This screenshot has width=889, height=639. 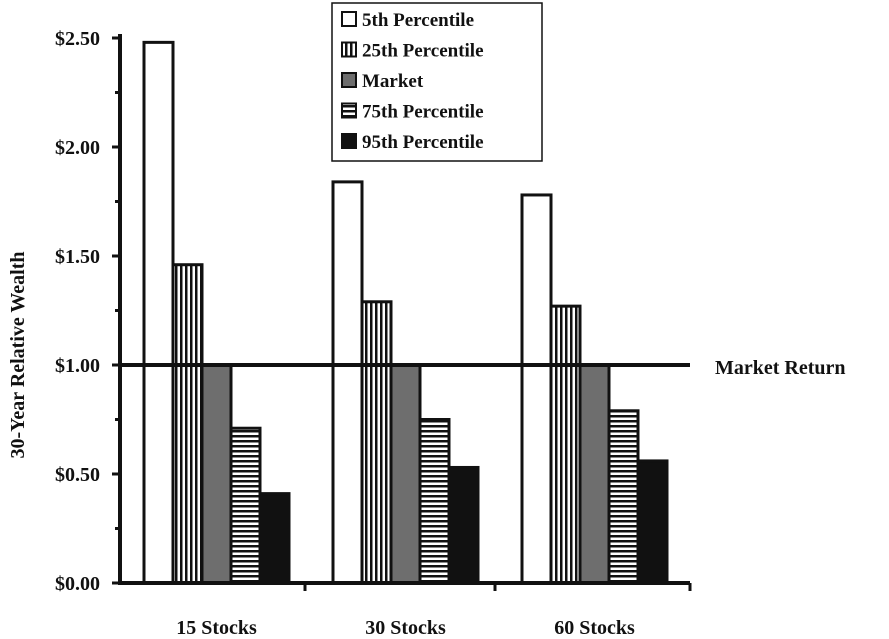 What do you see at coordinates (418, 20) in the screenshot?
I see `legend-entry: 5th Percentile` at bounding box center [418, 20].